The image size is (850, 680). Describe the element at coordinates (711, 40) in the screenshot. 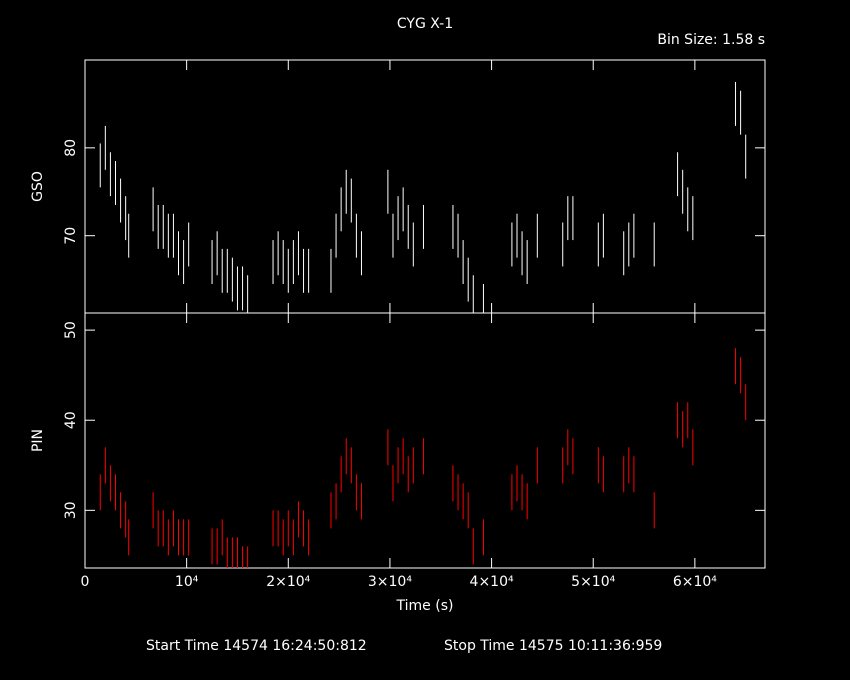

I see `bin-size: Bin Size: 1.58 s` at that location.